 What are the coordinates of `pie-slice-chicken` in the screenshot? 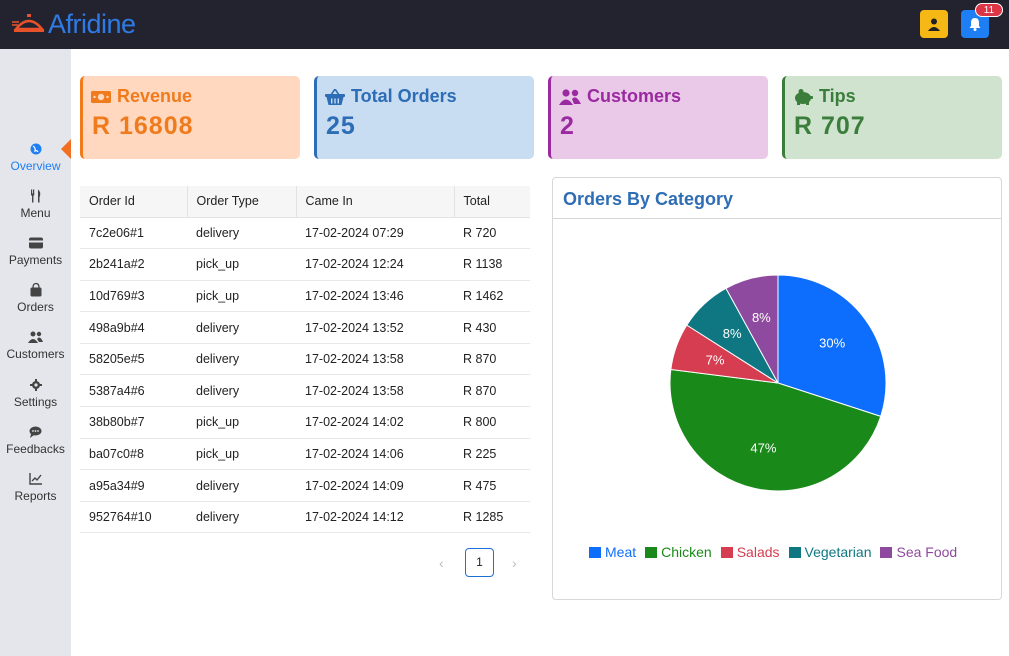 It's located at (775, 430).